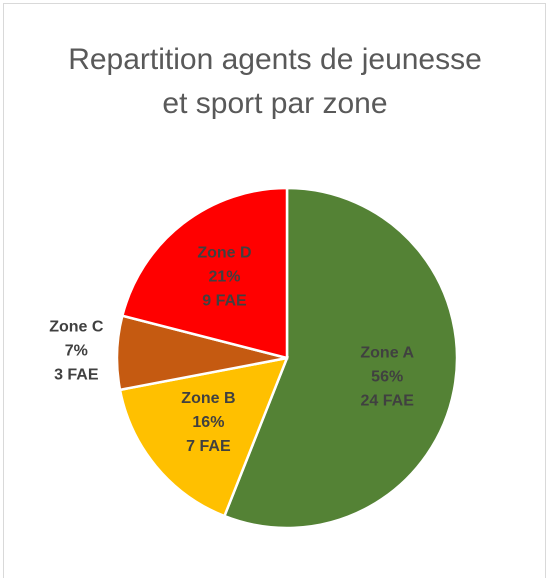 This screenshot has width=549, height=578. I want to click on slice-value-label: 56%, so click(387, 376).